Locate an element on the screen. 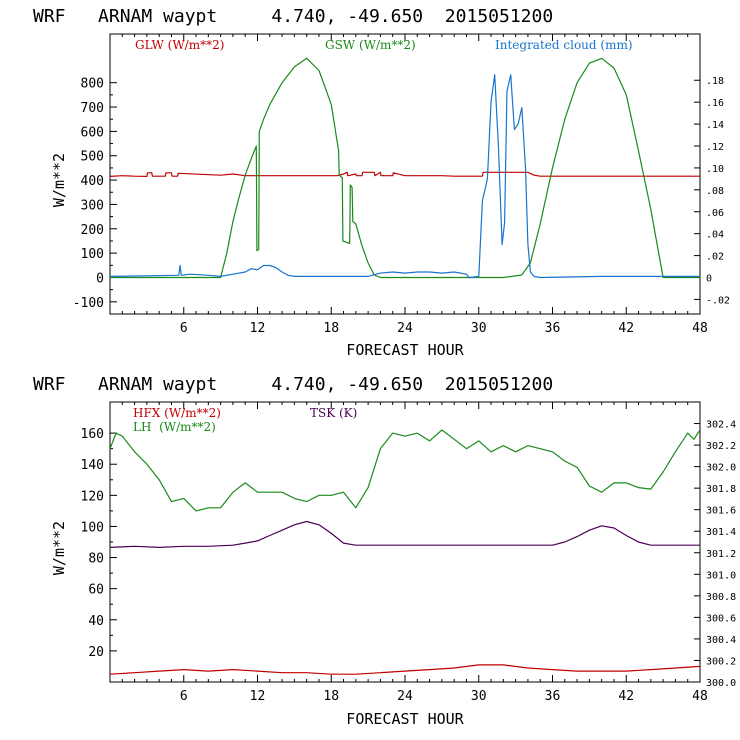 This screenshot has height=740, width=740. bottom-y2-tick-label: 301.2 is located at coordinates (721, 554).